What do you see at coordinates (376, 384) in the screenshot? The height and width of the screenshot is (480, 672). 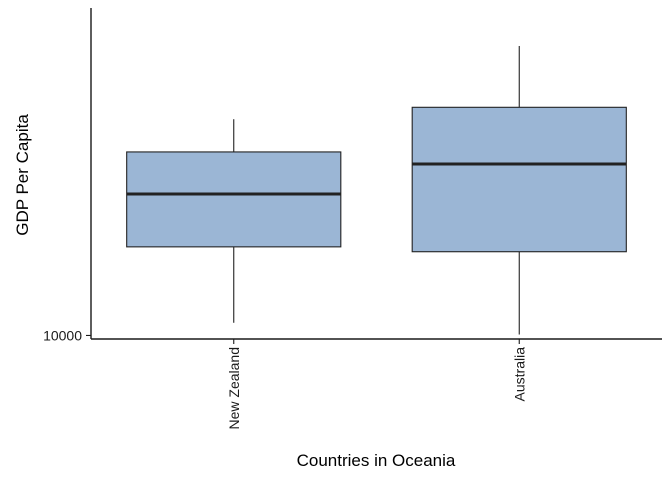 I see `x-ticks: New Zealand Australia` at bounding box center [376, 384].